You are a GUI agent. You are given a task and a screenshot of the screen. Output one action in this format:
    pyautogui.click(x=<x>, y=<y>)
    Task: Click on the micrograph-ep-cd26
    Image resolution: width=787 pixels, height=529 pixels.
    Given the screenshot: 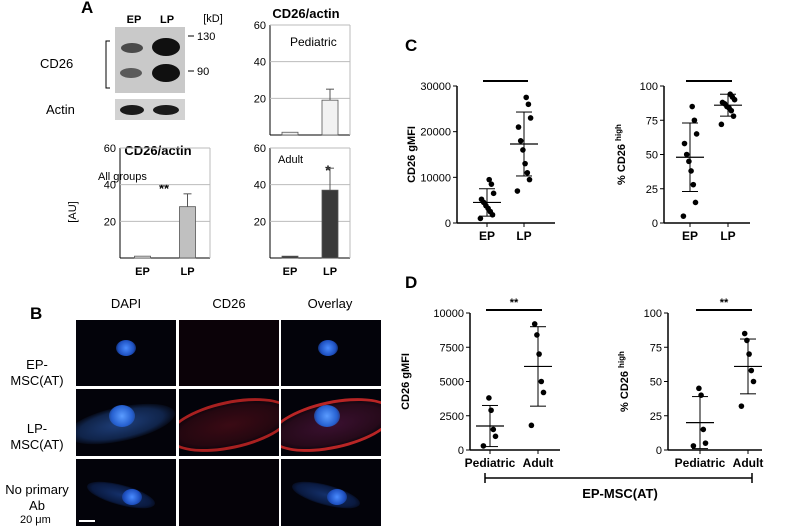 What is the action you would take?
    pyautogui.click(x=229, y=353)
    